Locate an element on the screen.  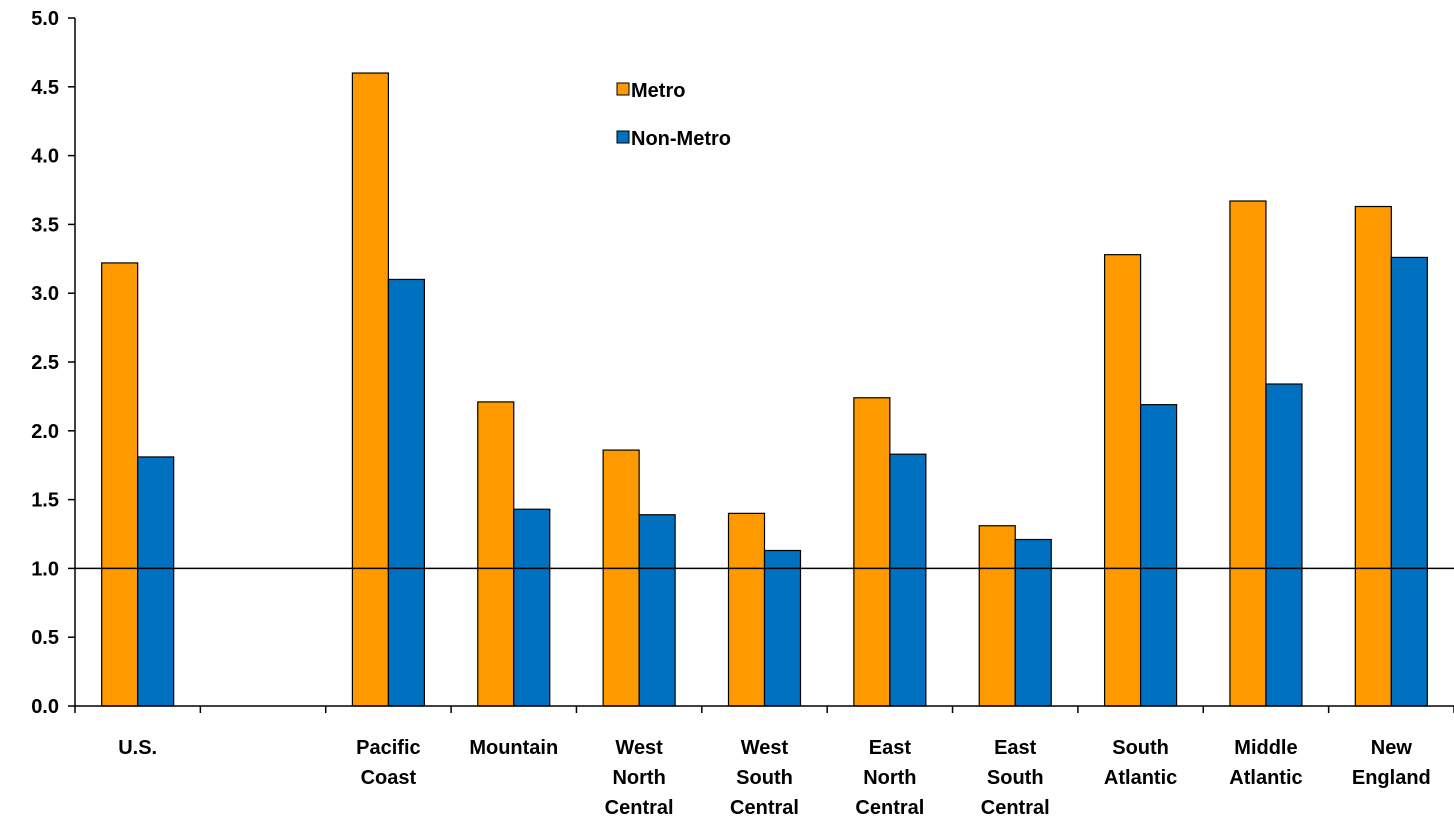
x-category-label: Pacific is located at coordinates (388, 748).